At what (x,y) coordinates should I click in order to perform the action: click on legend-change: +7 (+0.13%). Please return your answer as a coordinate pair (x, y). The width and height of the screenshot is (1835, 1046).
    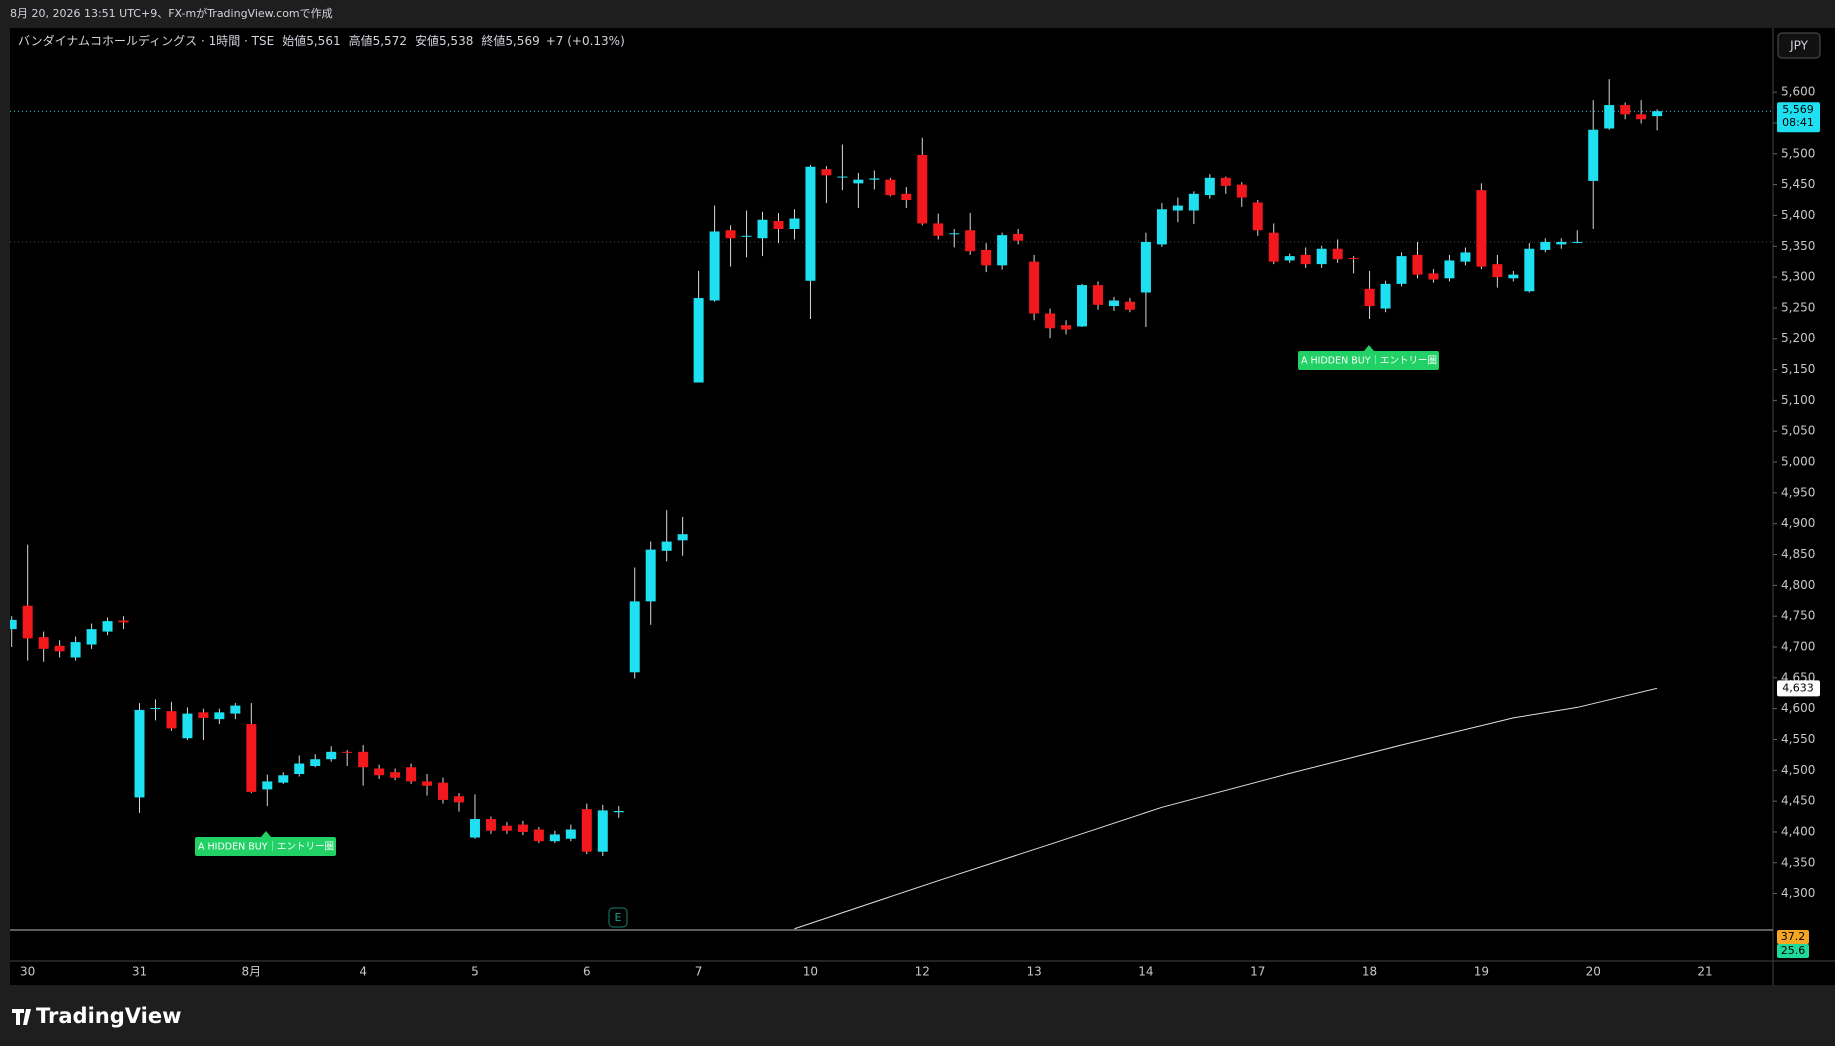
    Looking at the image, I should click on (585, 41).